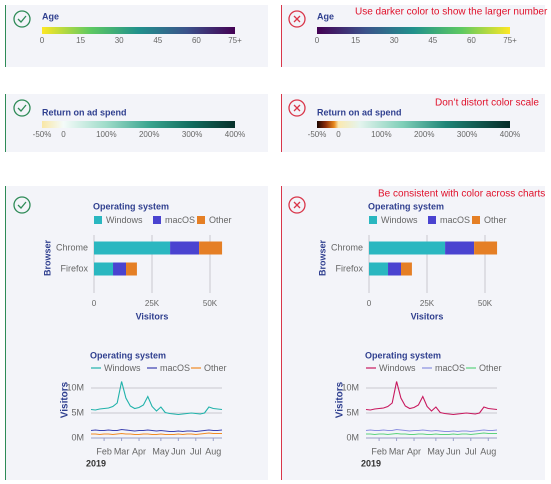  Describe the element at coordinates (487, 103) in the screenshot. I see `annotation: Don’t distort color scale` at that location.